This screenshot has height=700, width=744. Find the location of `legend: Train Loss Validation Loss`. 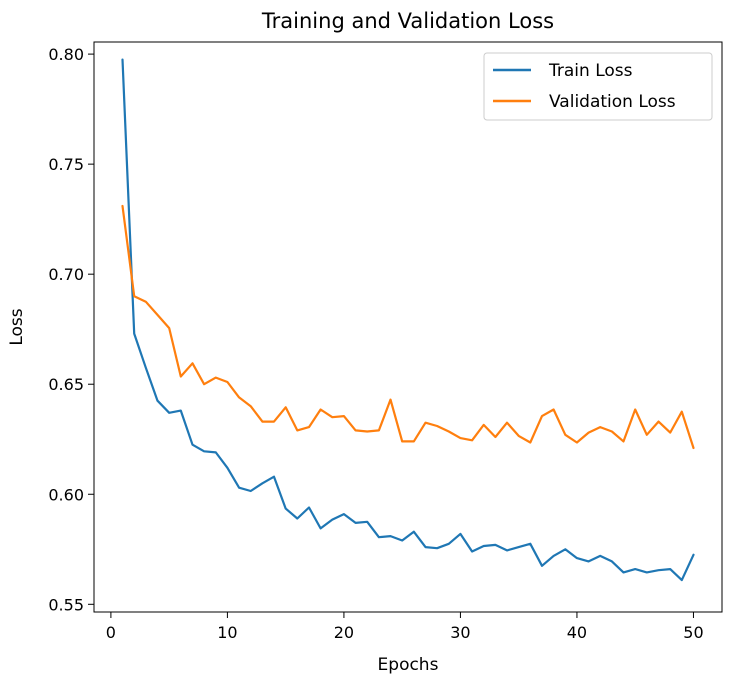

legend: Train Loss Validation Loss is located at coordinates (598, 86).